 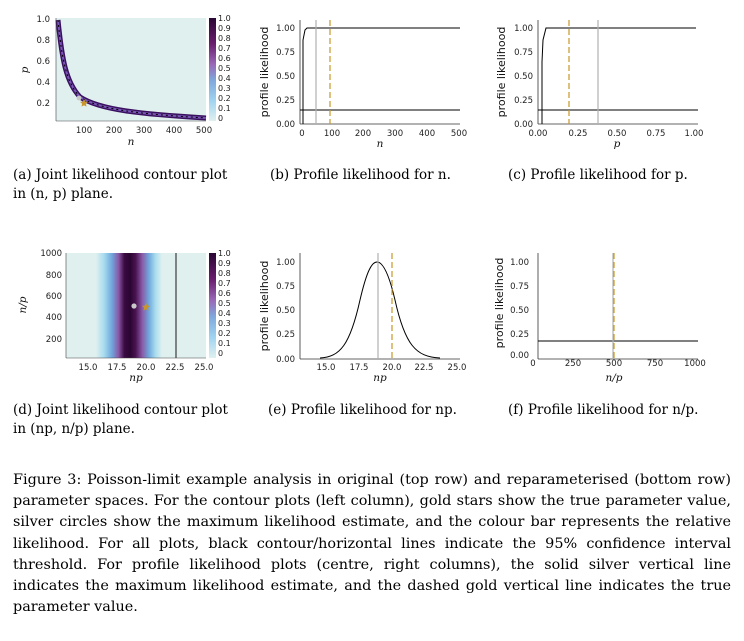 I want to click on panel-a-ytick: 0.6, so click(x=43, y=62).